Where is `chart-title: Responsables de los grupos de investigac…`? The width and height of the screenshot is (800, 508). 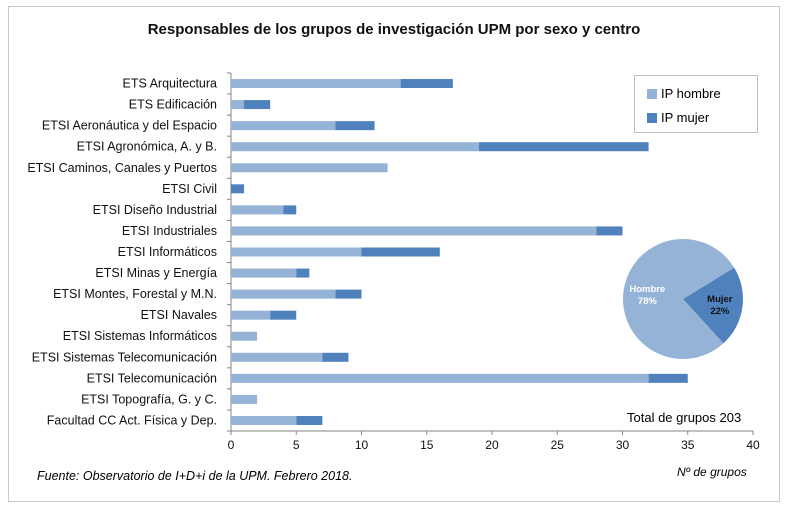
chart-title: Responsables de los grupos de investigac… is located at coordinates (394, 29).